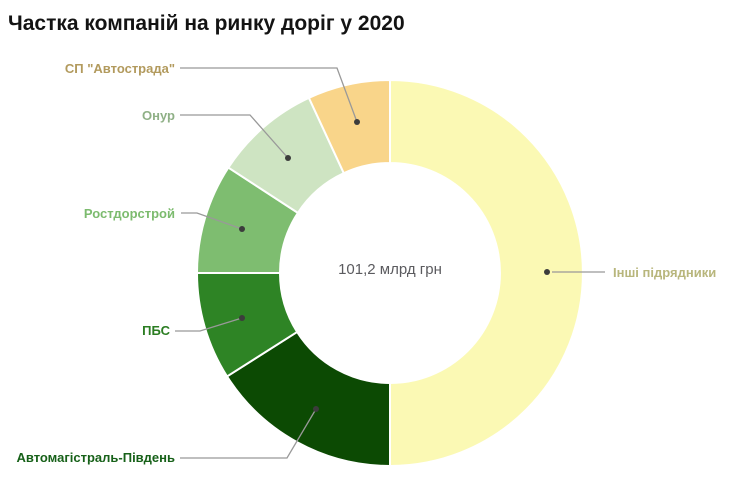 The height and width of the screenshot is (503, 744). What do you see at coordinates (390, 269) in the screenshot?
I see `center-total-label: 101,2 млрд грн` at bounding box center [390, 269].